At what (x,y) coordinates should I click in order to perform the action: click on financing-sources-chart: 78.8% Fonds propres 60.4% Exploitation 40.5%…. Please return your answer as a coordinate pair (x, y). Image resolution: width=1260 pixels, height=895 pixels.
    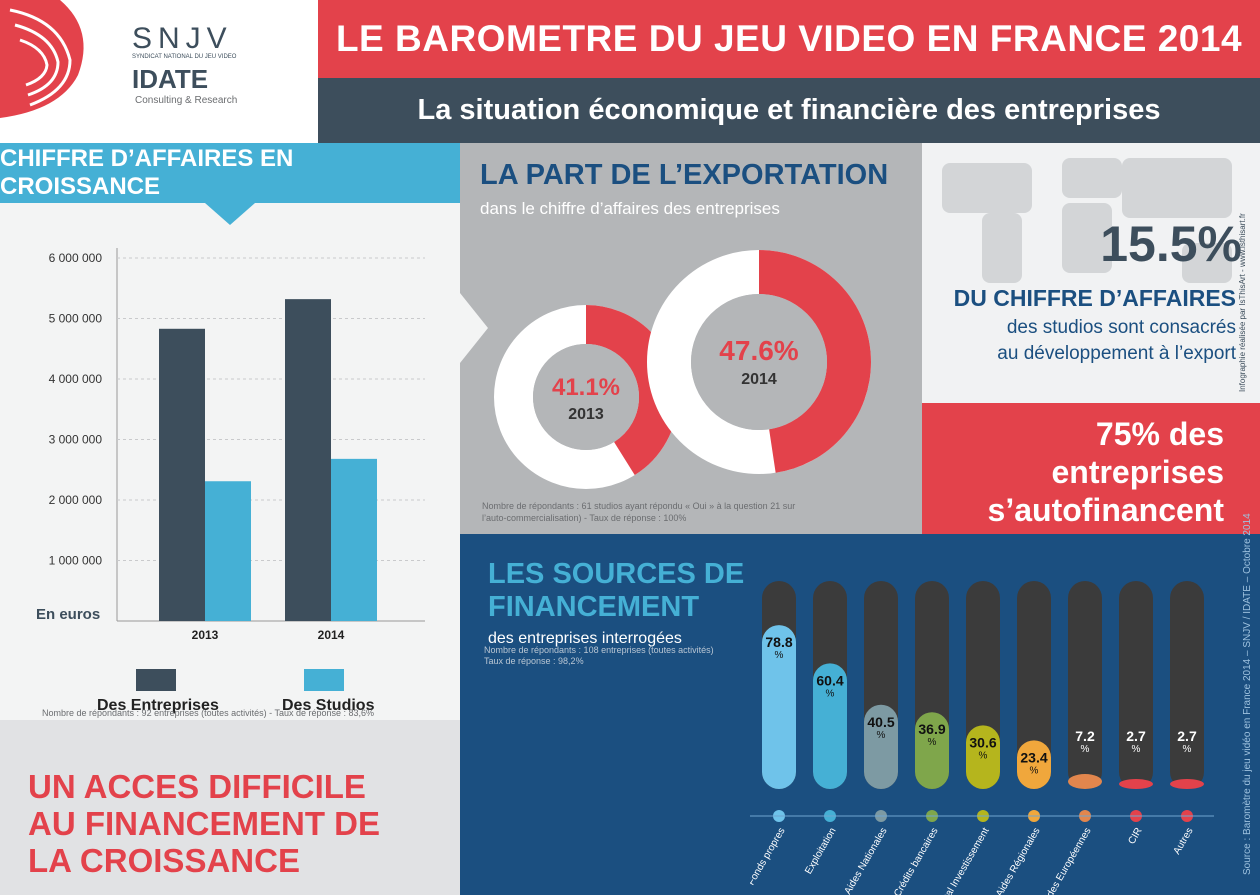
    Looking at the image, I should click on (982, 738).